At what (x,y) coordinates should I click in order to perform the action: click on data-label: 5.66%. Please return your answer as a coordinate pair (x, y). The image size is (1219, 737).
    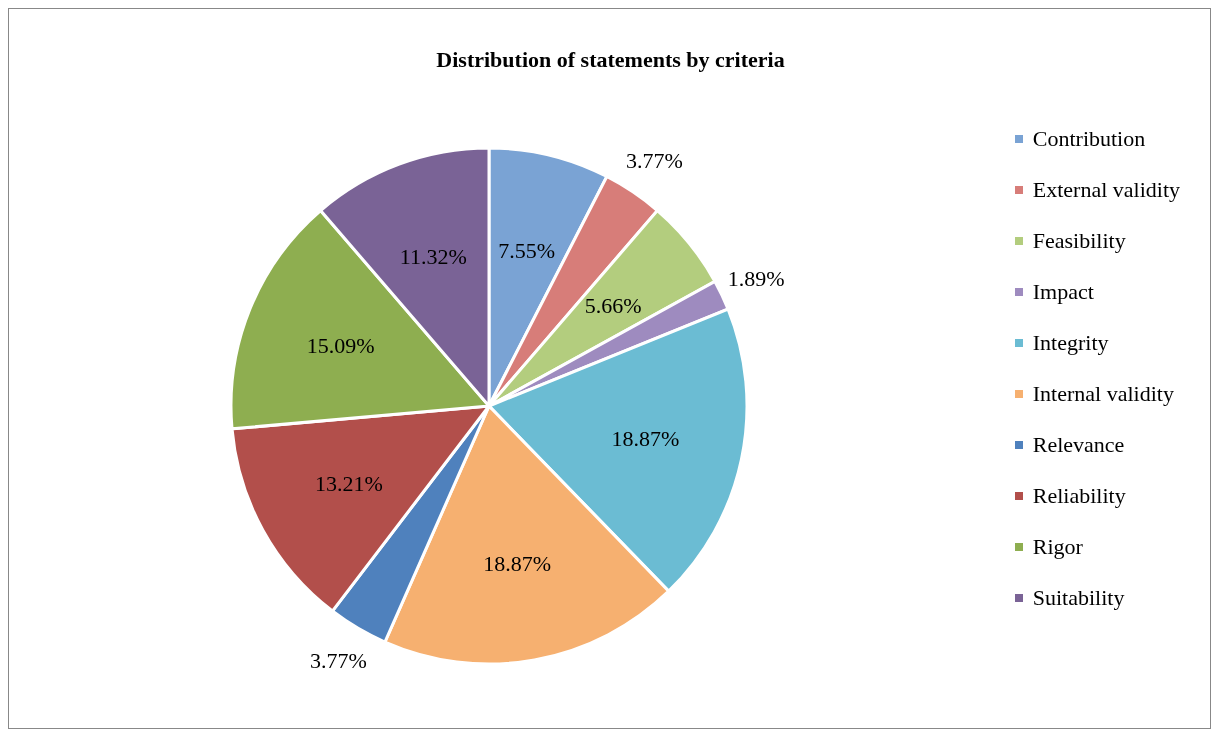
    Looking at the image, I should click on (613, 305).